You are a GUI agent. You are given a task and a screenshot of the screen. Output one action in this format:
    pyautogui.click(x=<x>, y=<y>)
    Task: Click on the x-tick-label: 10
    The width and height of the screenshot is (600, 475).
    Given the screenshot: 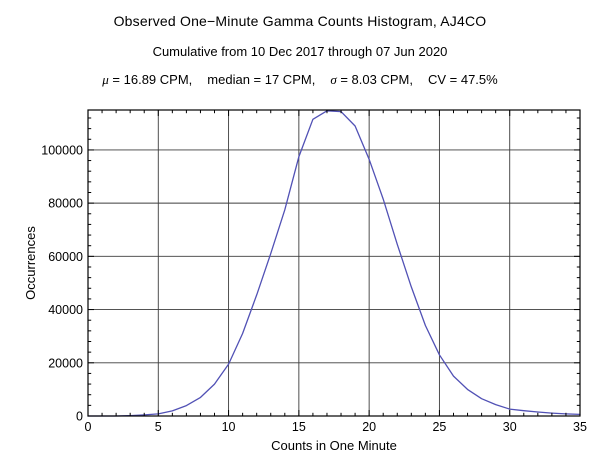 What is the action you would take?
    pyautogui.click(x=229, y=427)
    